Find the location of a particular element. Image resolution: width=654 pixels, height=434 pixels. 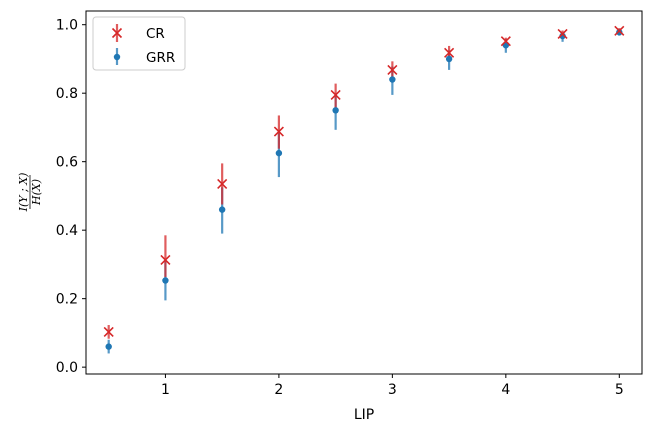

y-tick-label: 1.0 is located at coordinates (67, 26).